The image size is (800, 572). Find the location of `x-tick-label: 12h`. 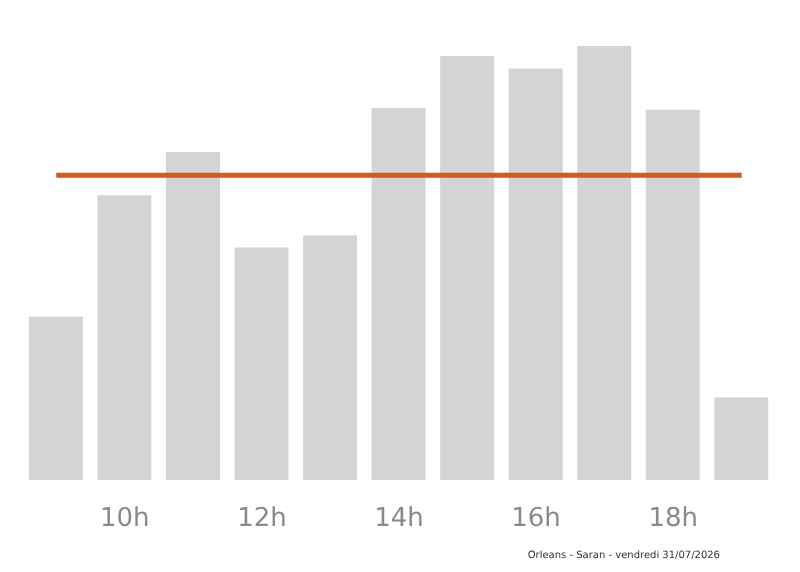

x-tick-label: 12h is located at coordinates (262, 519).